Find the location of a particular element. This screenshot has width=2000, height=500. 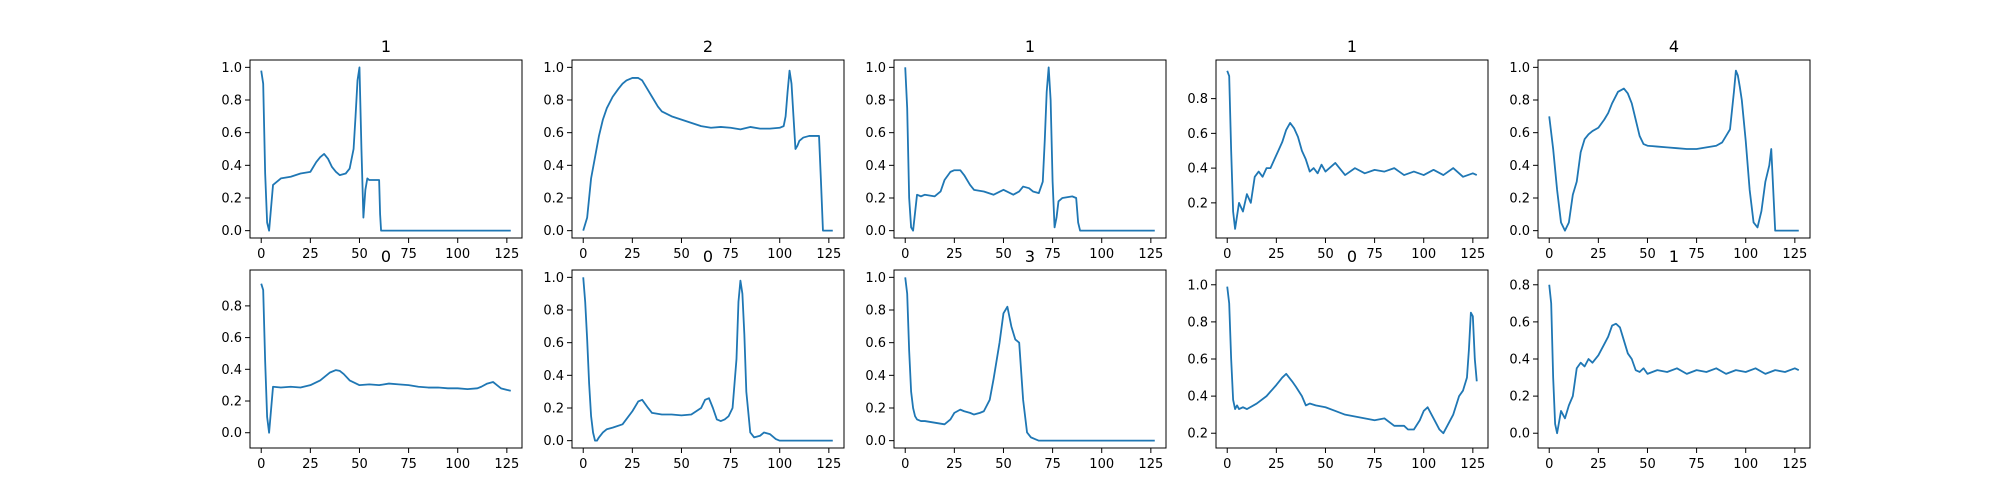

subplot-title: 0 is located at coordinates (708, 256).